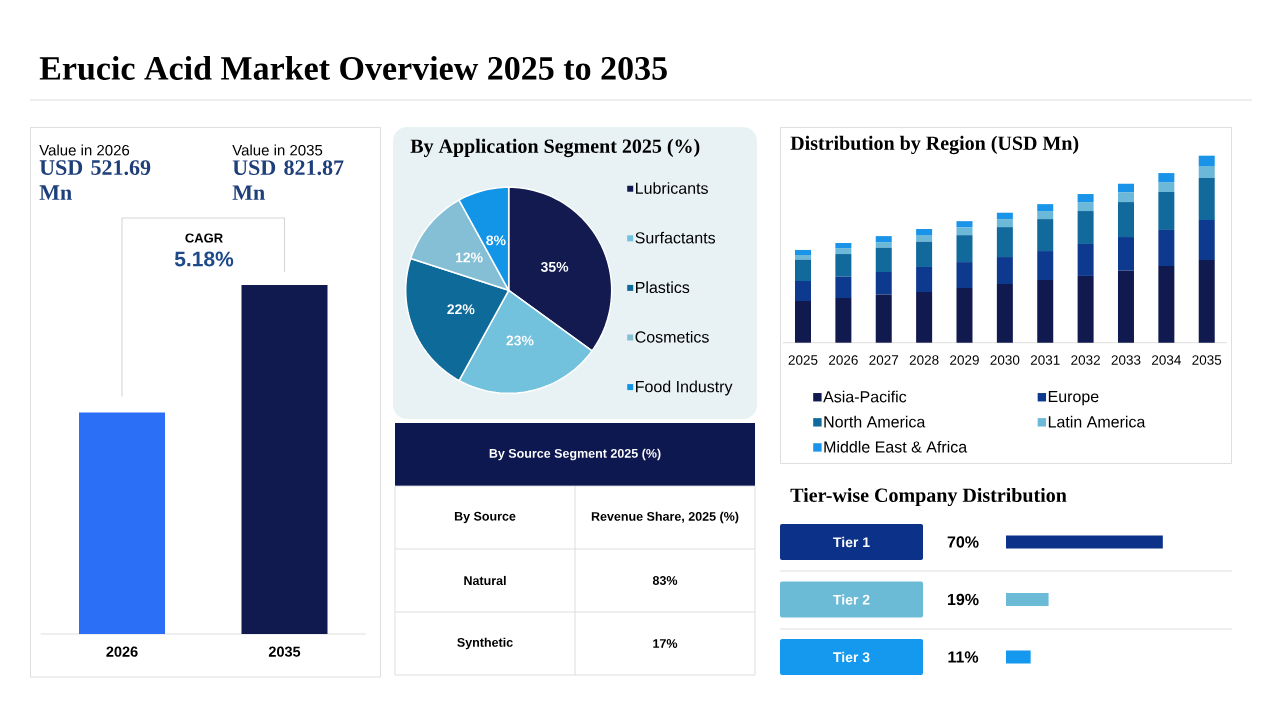 The width and height of the screenshot is (1280, 720). I want to click on legend-label: Europe, so click(1073, 398).